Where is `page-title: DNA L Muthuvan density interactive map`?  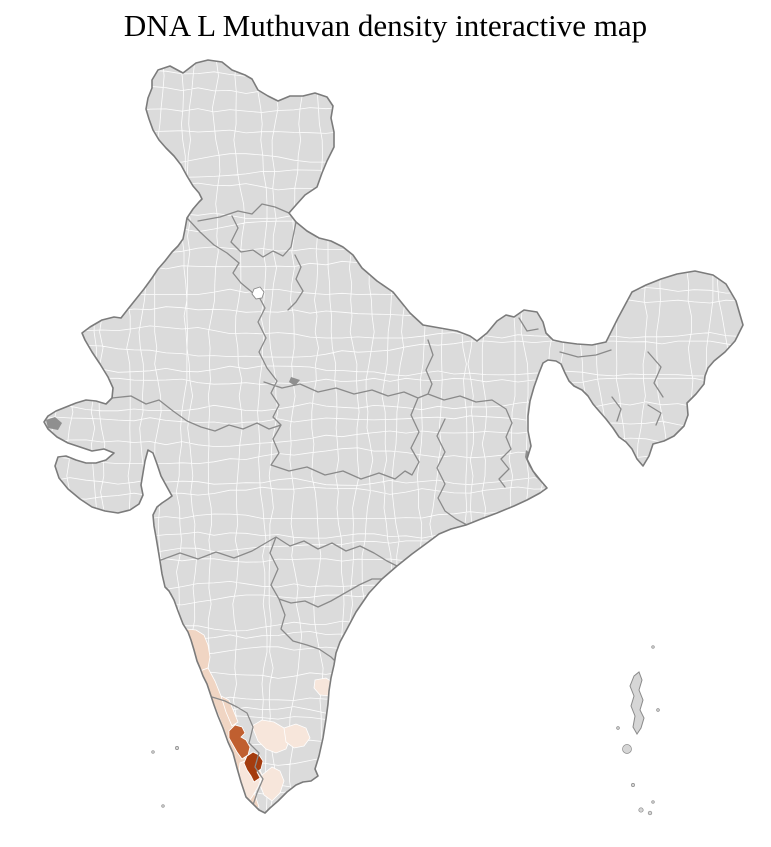 page-title: DNA L Muthuvan density interactive map is located at coordinates (385, 25).